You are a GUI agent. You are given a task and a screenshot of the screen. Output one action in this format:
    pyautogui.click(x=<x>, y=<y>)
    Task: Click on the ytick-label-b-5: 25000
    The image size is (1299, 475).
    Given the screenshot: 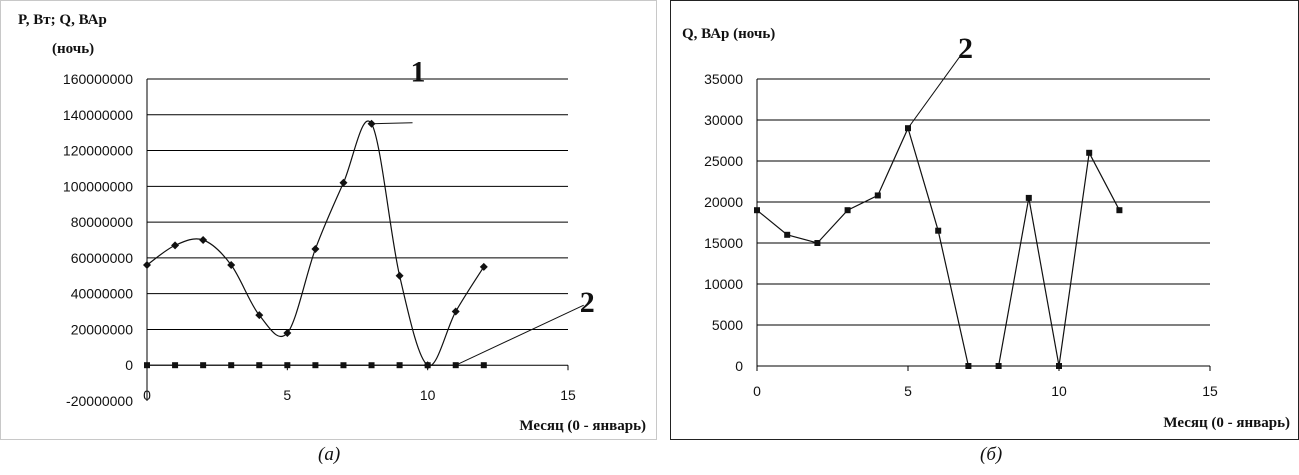 What is the action you would take?
    pyautogui.click(x=723, y=161)
    